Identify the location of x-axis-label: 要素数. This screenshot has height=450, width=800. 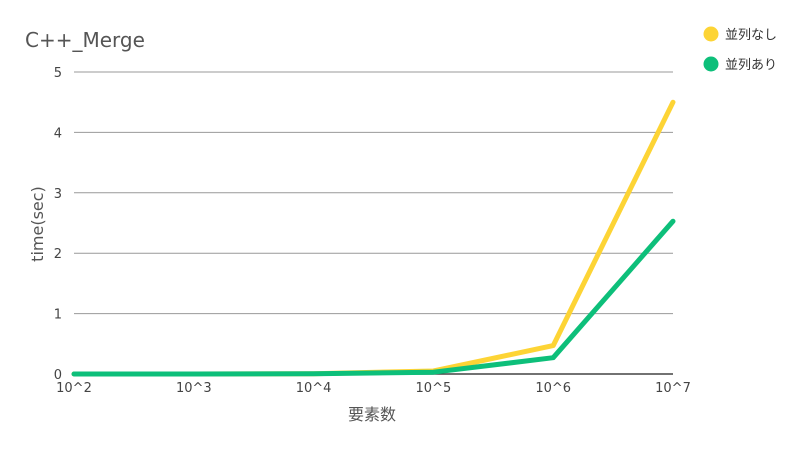
(372, 414).